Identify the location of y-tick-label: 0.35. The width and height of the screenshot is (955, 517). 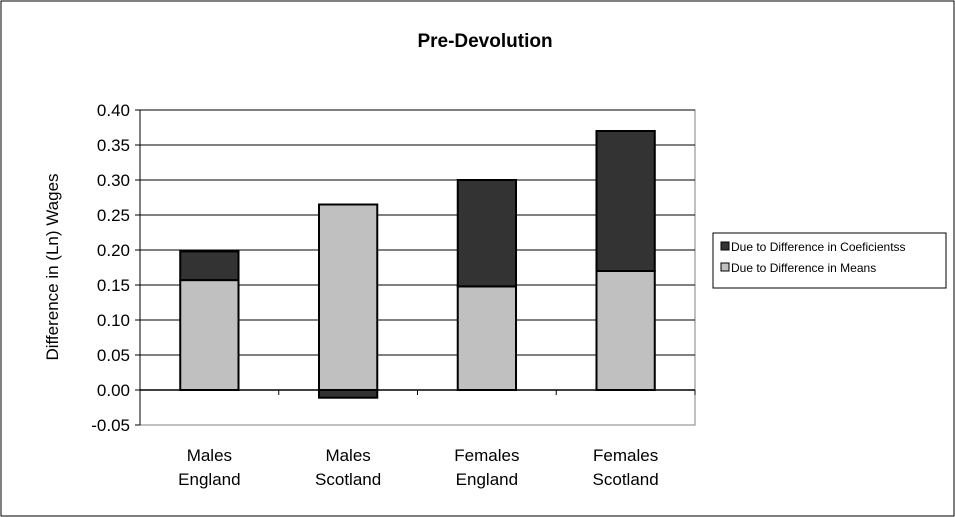
(113, 145).